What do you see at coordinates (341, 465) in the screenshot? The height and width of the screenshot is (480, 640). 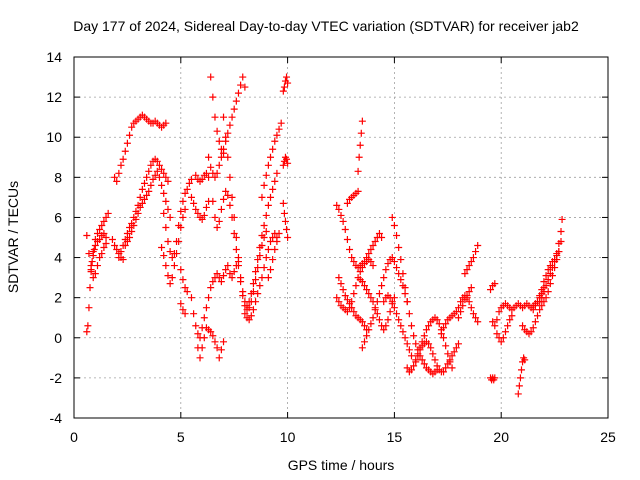 I see `x-axis-label: GPS time / hours` at bounding box center [341, 465].